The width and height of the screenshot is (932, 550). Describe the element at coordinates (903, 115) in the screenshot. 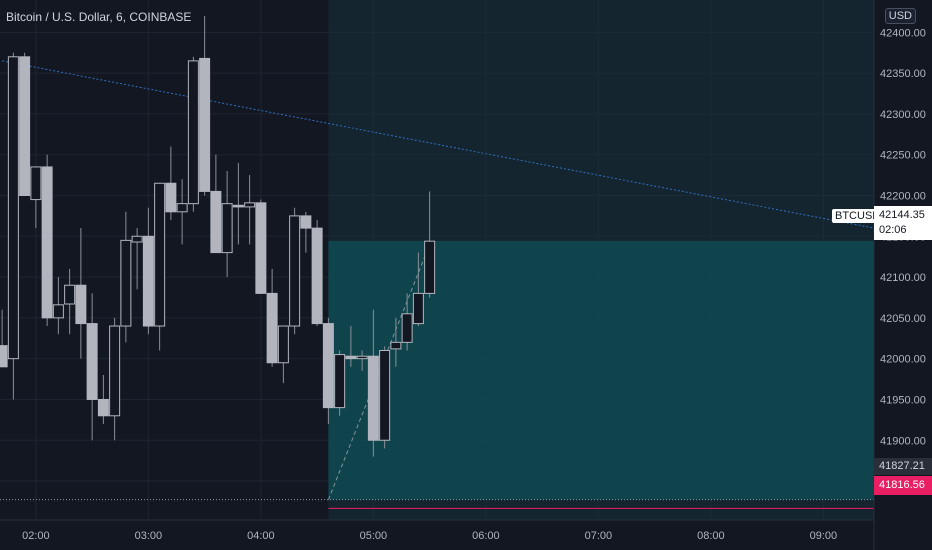

I see `price-tick-label: 42300.00` at that location.